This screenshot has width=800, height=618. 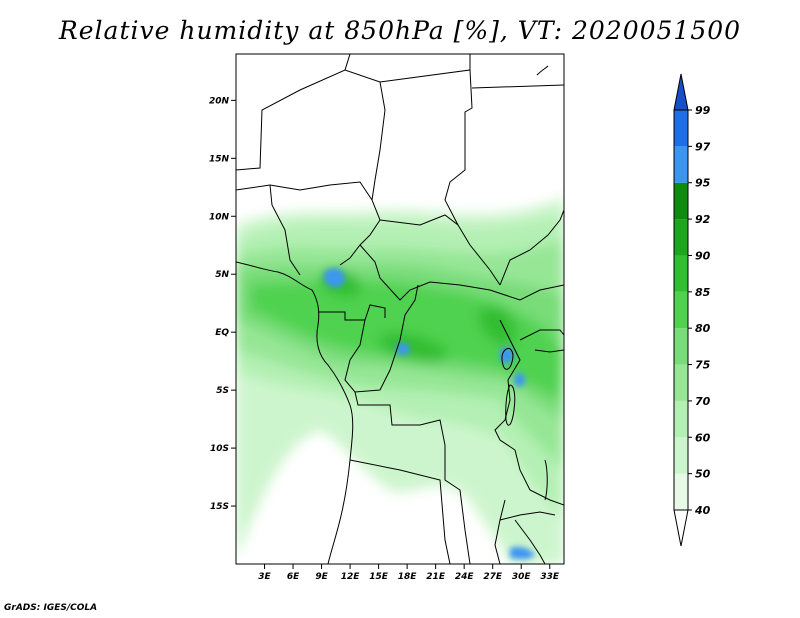 I want to click on latitude-axis: 20N 15N 10N 5N EQ 5S 10S 15S, so click(x=222, y=304).